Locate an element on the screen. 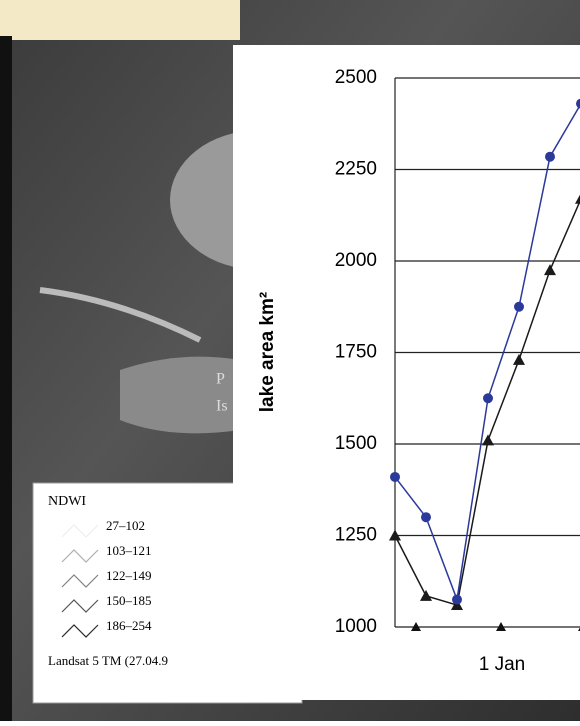  y-tick-label: 1250 is located at coordinates (356, 535).